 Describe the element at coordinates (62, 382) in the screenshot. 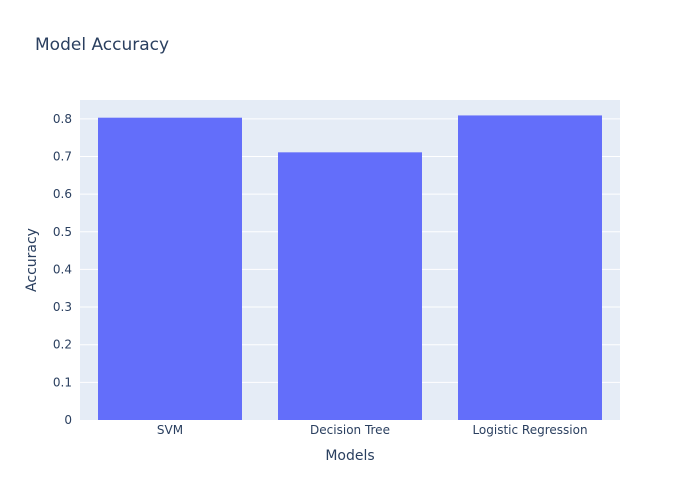

I see `y-tick-label: 0.1` at that location.